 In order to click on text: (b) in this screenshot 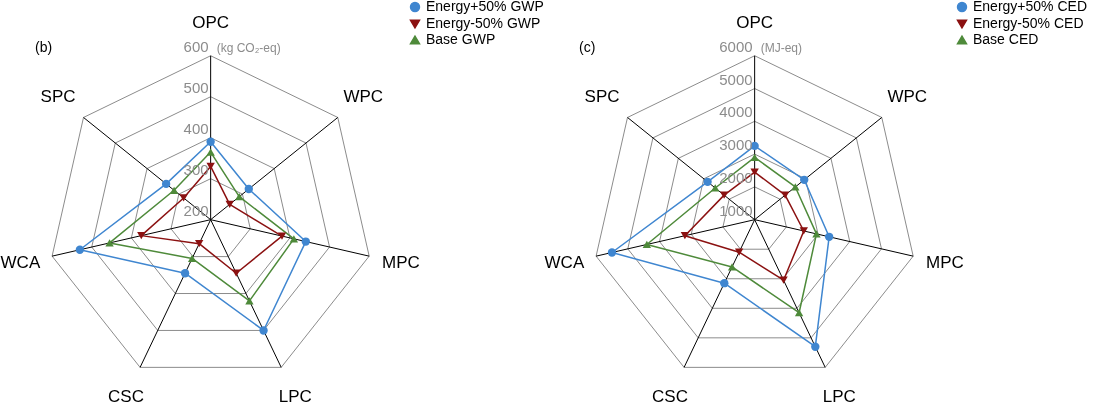, I will do `click(44, 46)`.